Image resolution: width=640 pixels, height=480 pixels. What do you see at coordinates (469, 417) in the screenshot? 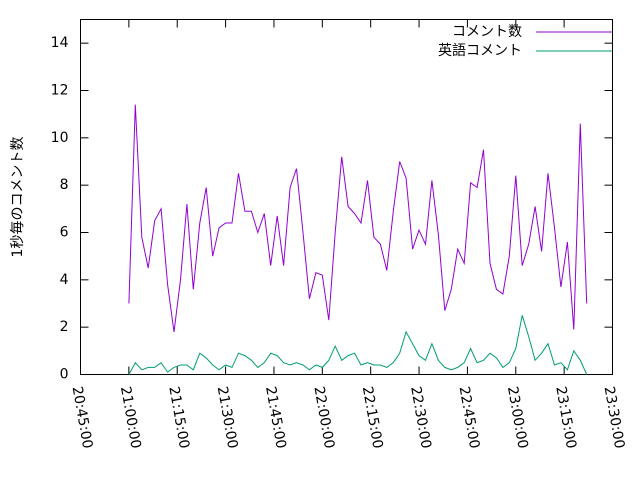
I see `x-tick-label: 22:45:00` at bounding box center [469, 417].